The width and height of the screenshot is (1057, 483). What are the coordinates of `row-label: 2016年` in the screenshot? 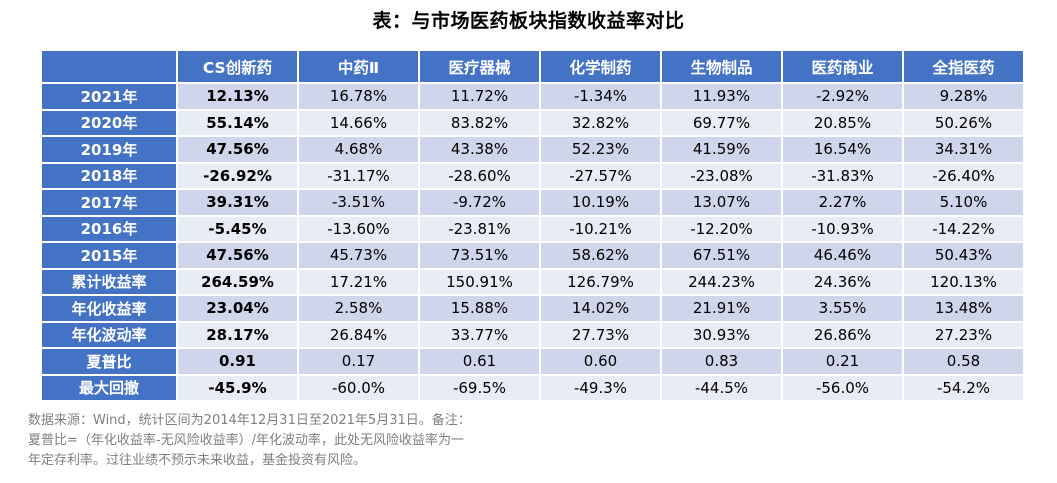 It's located at (109, 228).